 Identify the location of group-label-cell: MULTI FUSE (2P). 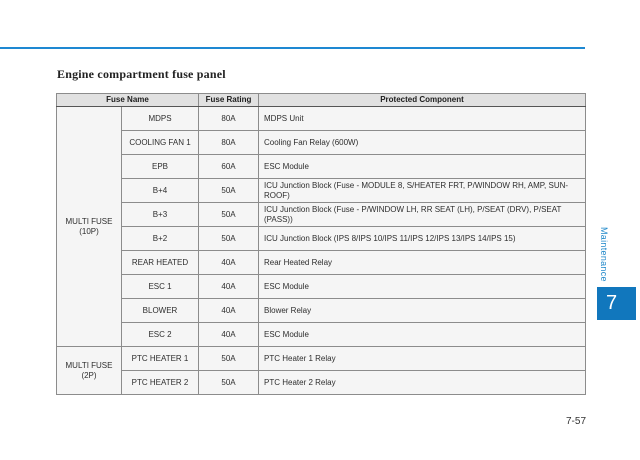
(89, 370).